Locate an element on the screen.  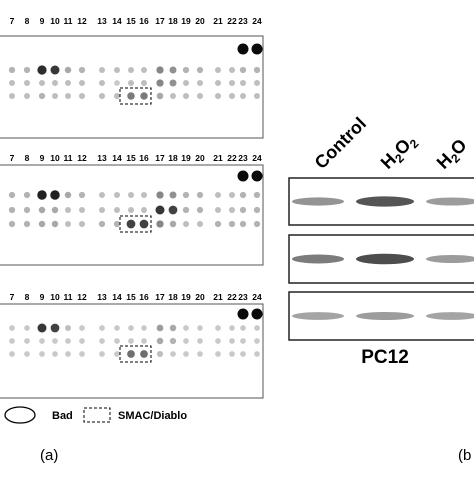
cell-line: PC12 is located at coordinates (385, 357).